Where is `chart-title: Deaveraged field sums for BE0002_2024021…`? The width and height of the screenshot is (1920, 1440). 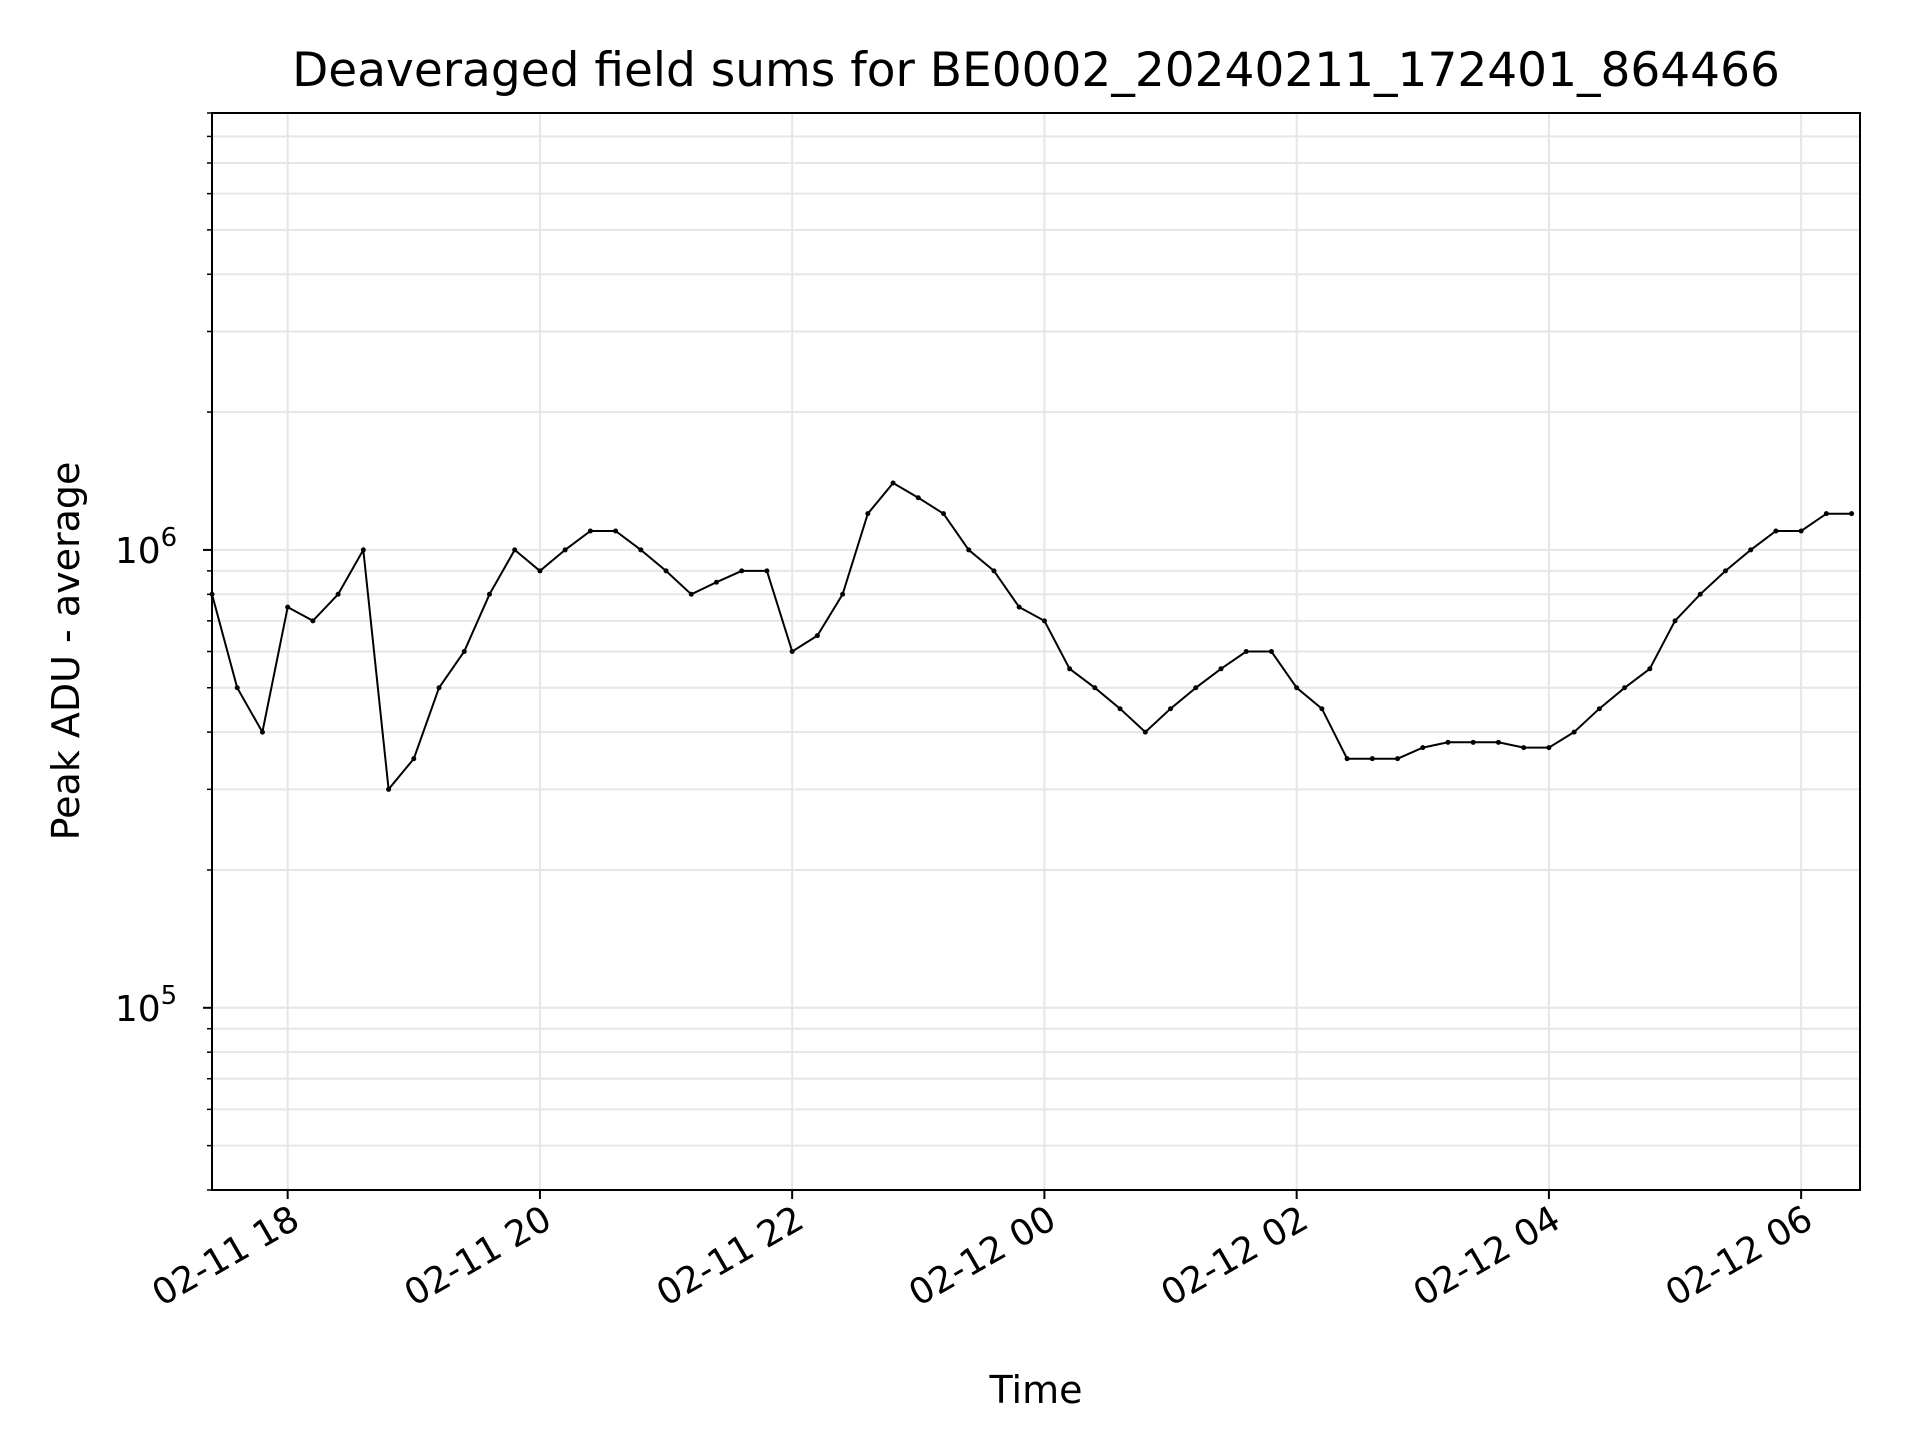 chart-title: Deaveraged field sums for BE0002_2024021… is located at coordinates (1036, 70).